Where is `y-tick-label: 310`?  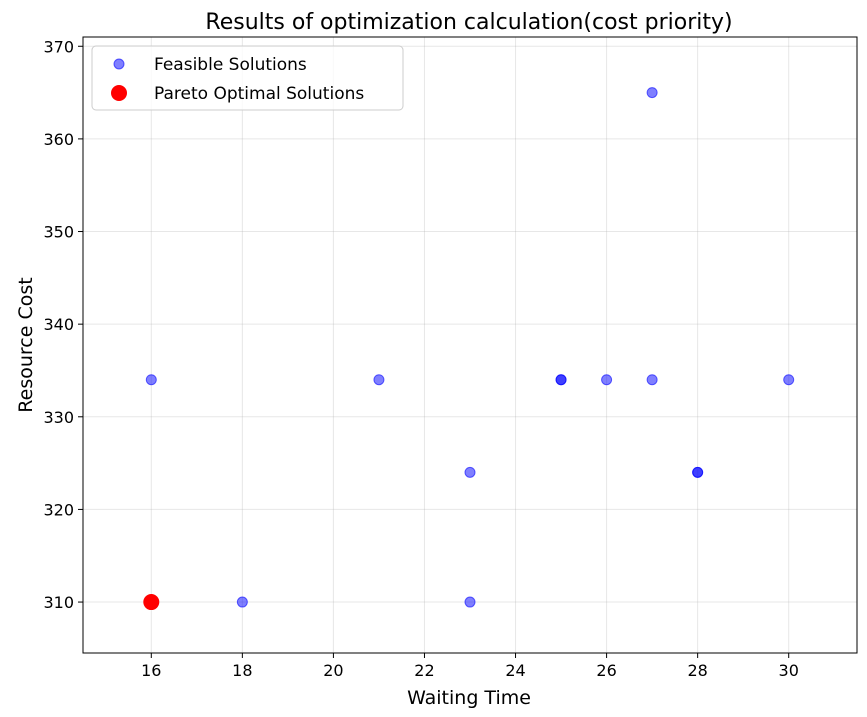 y-tick-label: 310 is located at coordinates (58, 602).